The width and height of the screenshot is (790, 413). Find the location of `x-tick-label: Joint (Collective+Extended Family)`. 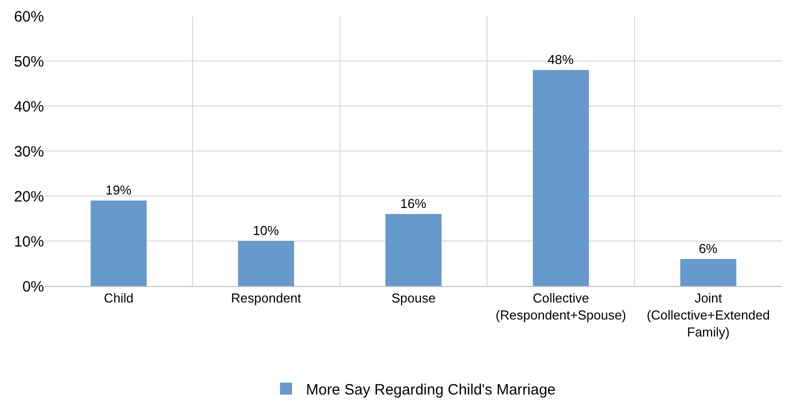

x-tick-label: Joint (Collective+Extended Family) is located at coordinates (708, 315).